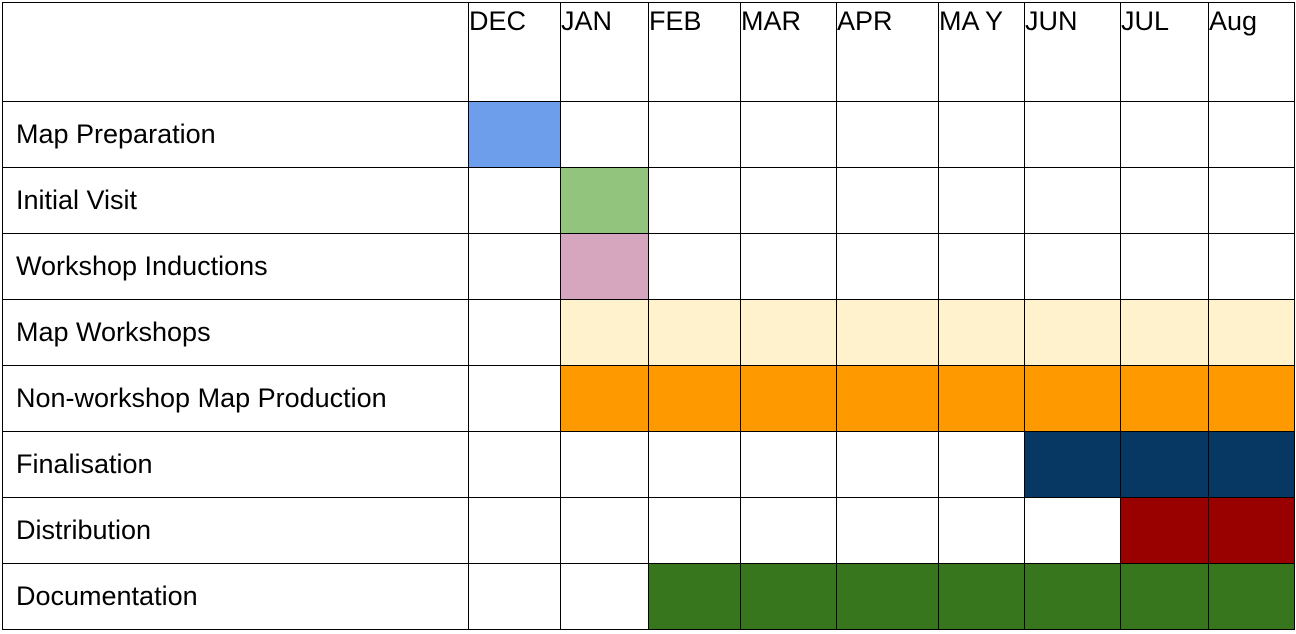 This screenshot has height=634, width=1296. I want to click on task-label: Documentation, so click(235, 596).